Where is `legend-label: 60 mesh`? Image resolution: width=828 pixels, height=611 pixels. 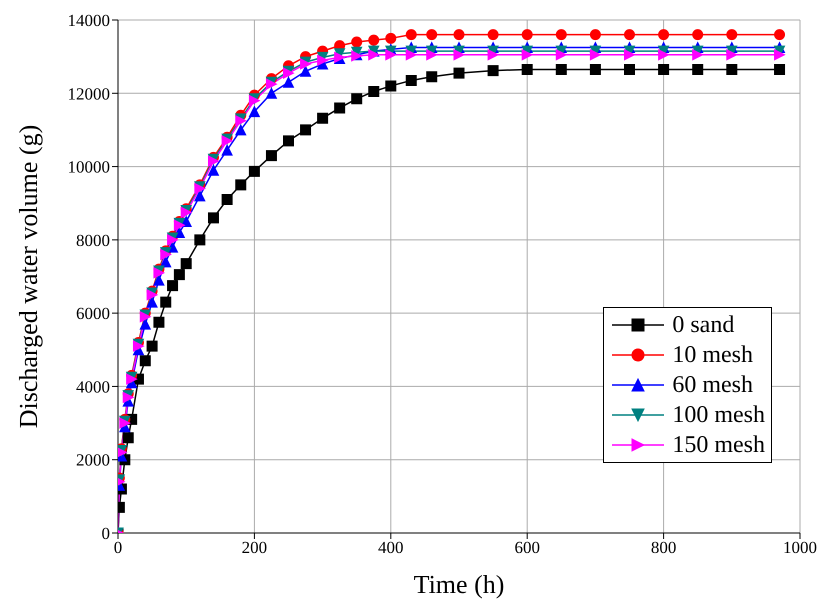 legend-label: 60 mesh is located at coordinates (712, 385).